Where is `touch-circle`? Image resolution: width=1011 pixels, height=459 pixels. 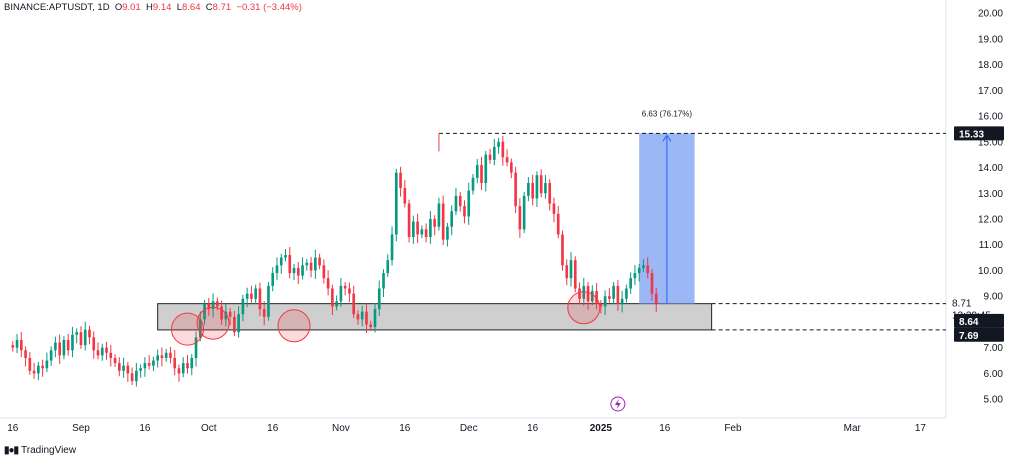
touch-circle is located at coordinates (213, 323).